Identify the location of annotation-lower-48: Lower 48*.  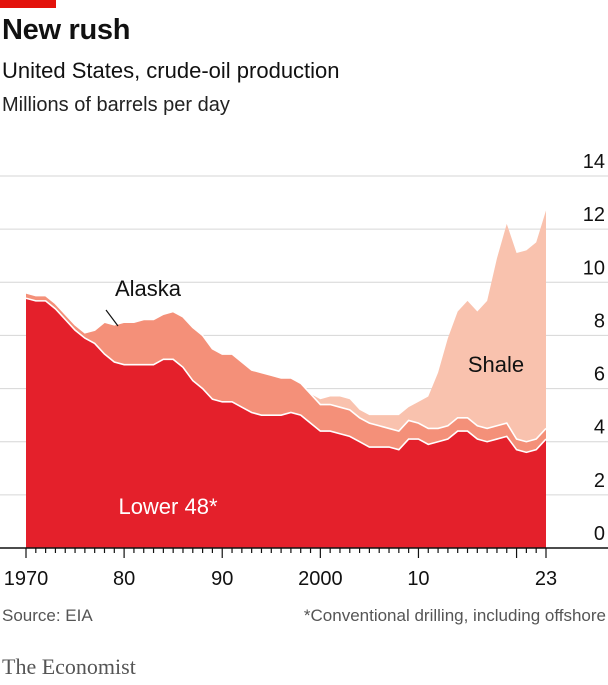
(168, 506).